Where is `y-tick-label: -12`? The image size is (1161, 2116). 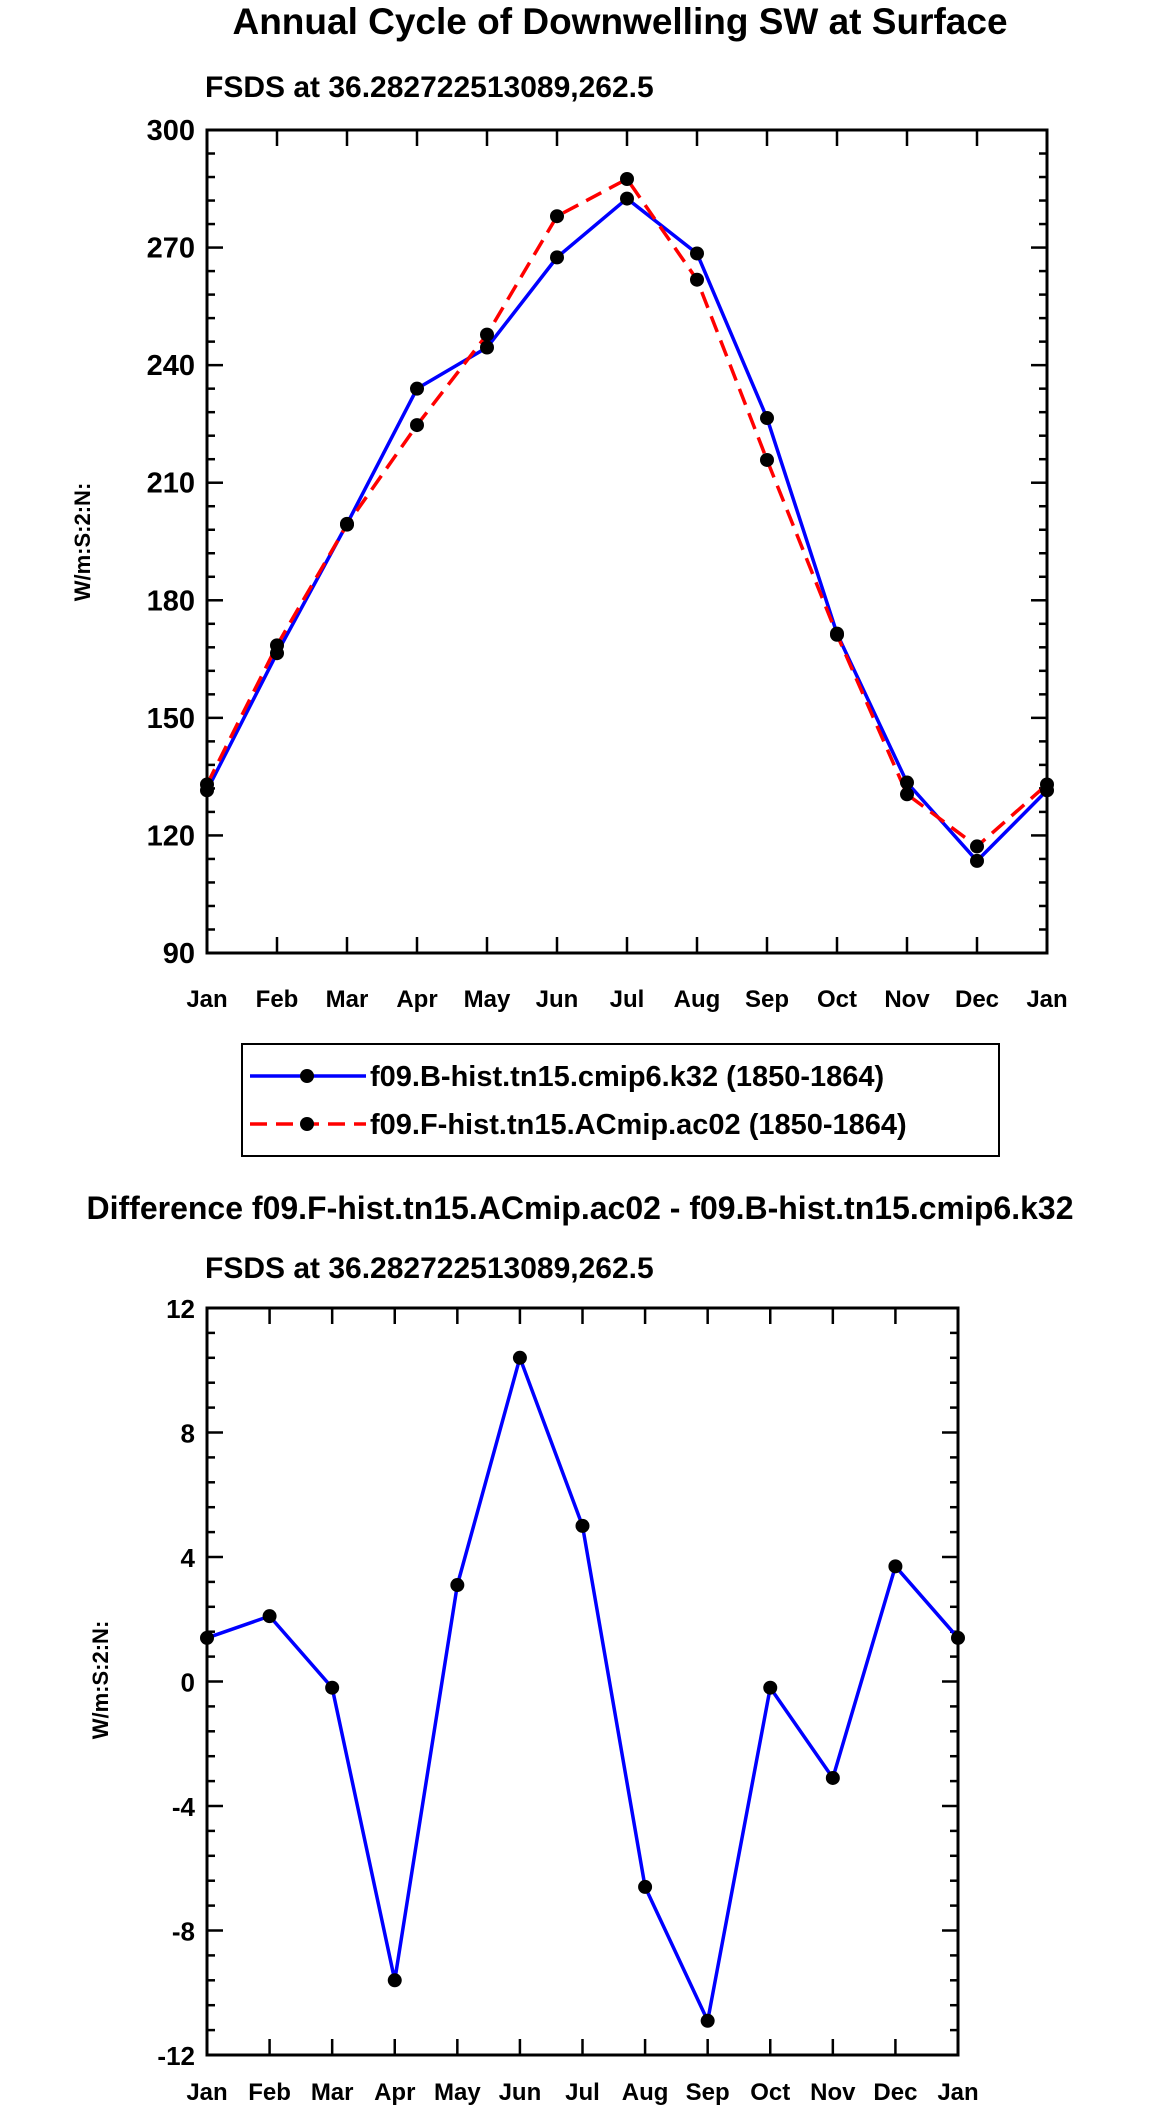 y-tick-label: -12 is located at coordinates (176, 2056).